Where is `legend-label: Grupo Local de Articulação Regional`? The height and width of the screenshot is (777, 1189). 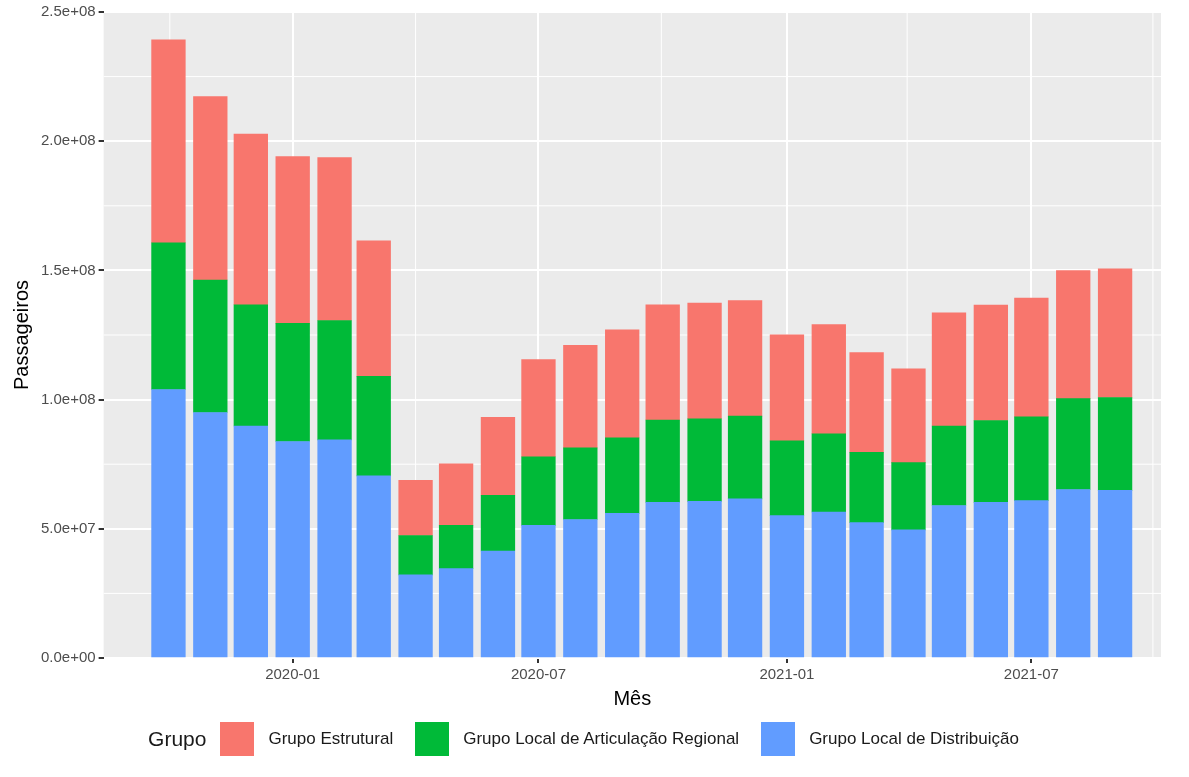 legend-label: Grupo Local de Articulação Regional is located at coordinates (601, 739).